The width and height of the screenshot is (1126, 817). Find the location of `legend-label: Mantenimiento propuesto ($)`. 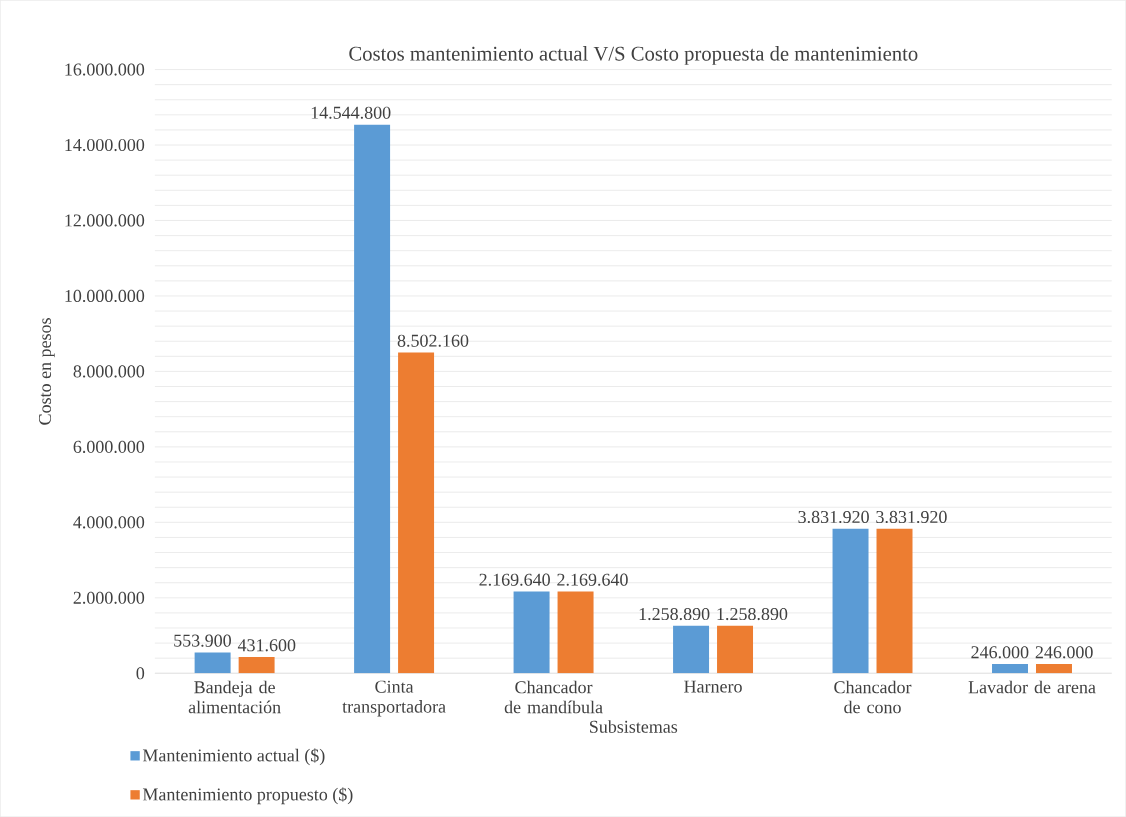

legend-label: Mantenimiento propuesto ($) is located at coordinates (247, 796).